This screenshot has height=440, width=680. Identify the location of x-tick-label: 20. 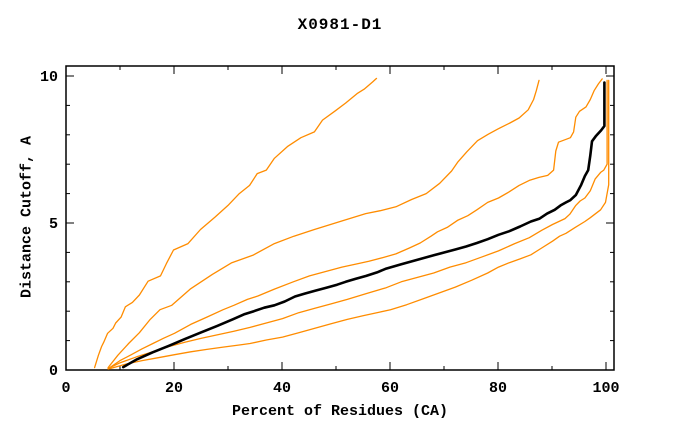
(174, 388).